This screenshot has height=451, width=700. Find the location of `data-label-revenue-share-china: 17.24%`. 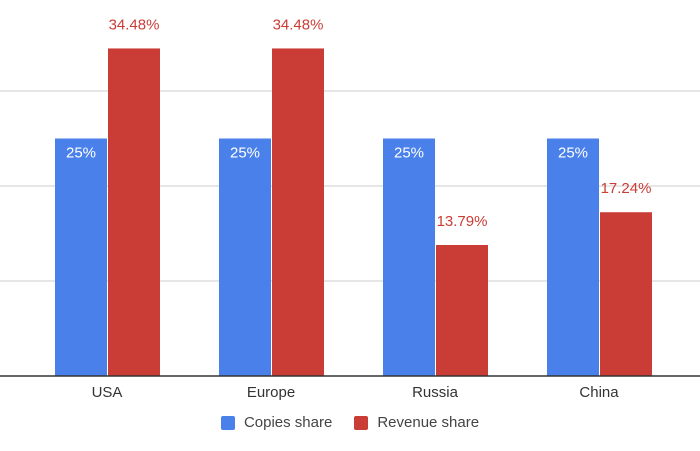

data-label-revenue-share-china: 17.24% is located at coordinates (626, 188).